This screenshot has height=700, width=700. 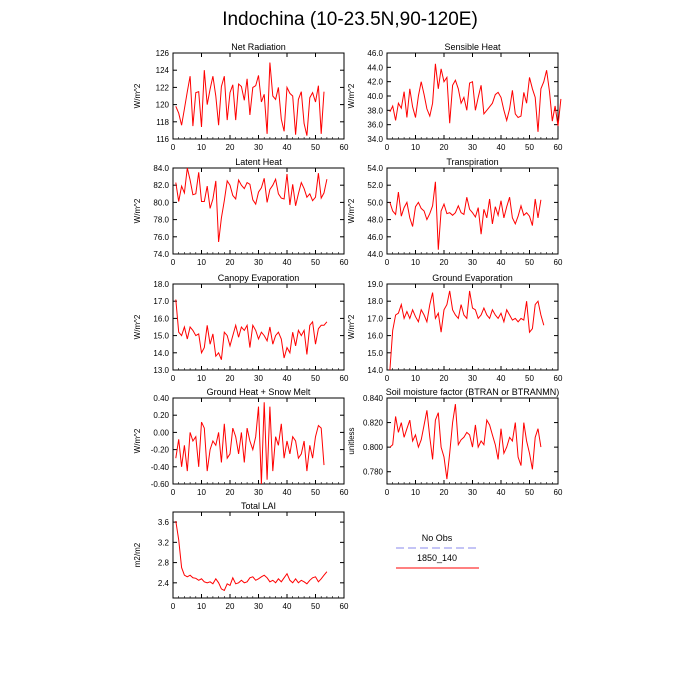 What do you see at coordinates (375, 139) in the screenshot?
I see `y-tick-label: 34.0` at bounding box center [375, 139].